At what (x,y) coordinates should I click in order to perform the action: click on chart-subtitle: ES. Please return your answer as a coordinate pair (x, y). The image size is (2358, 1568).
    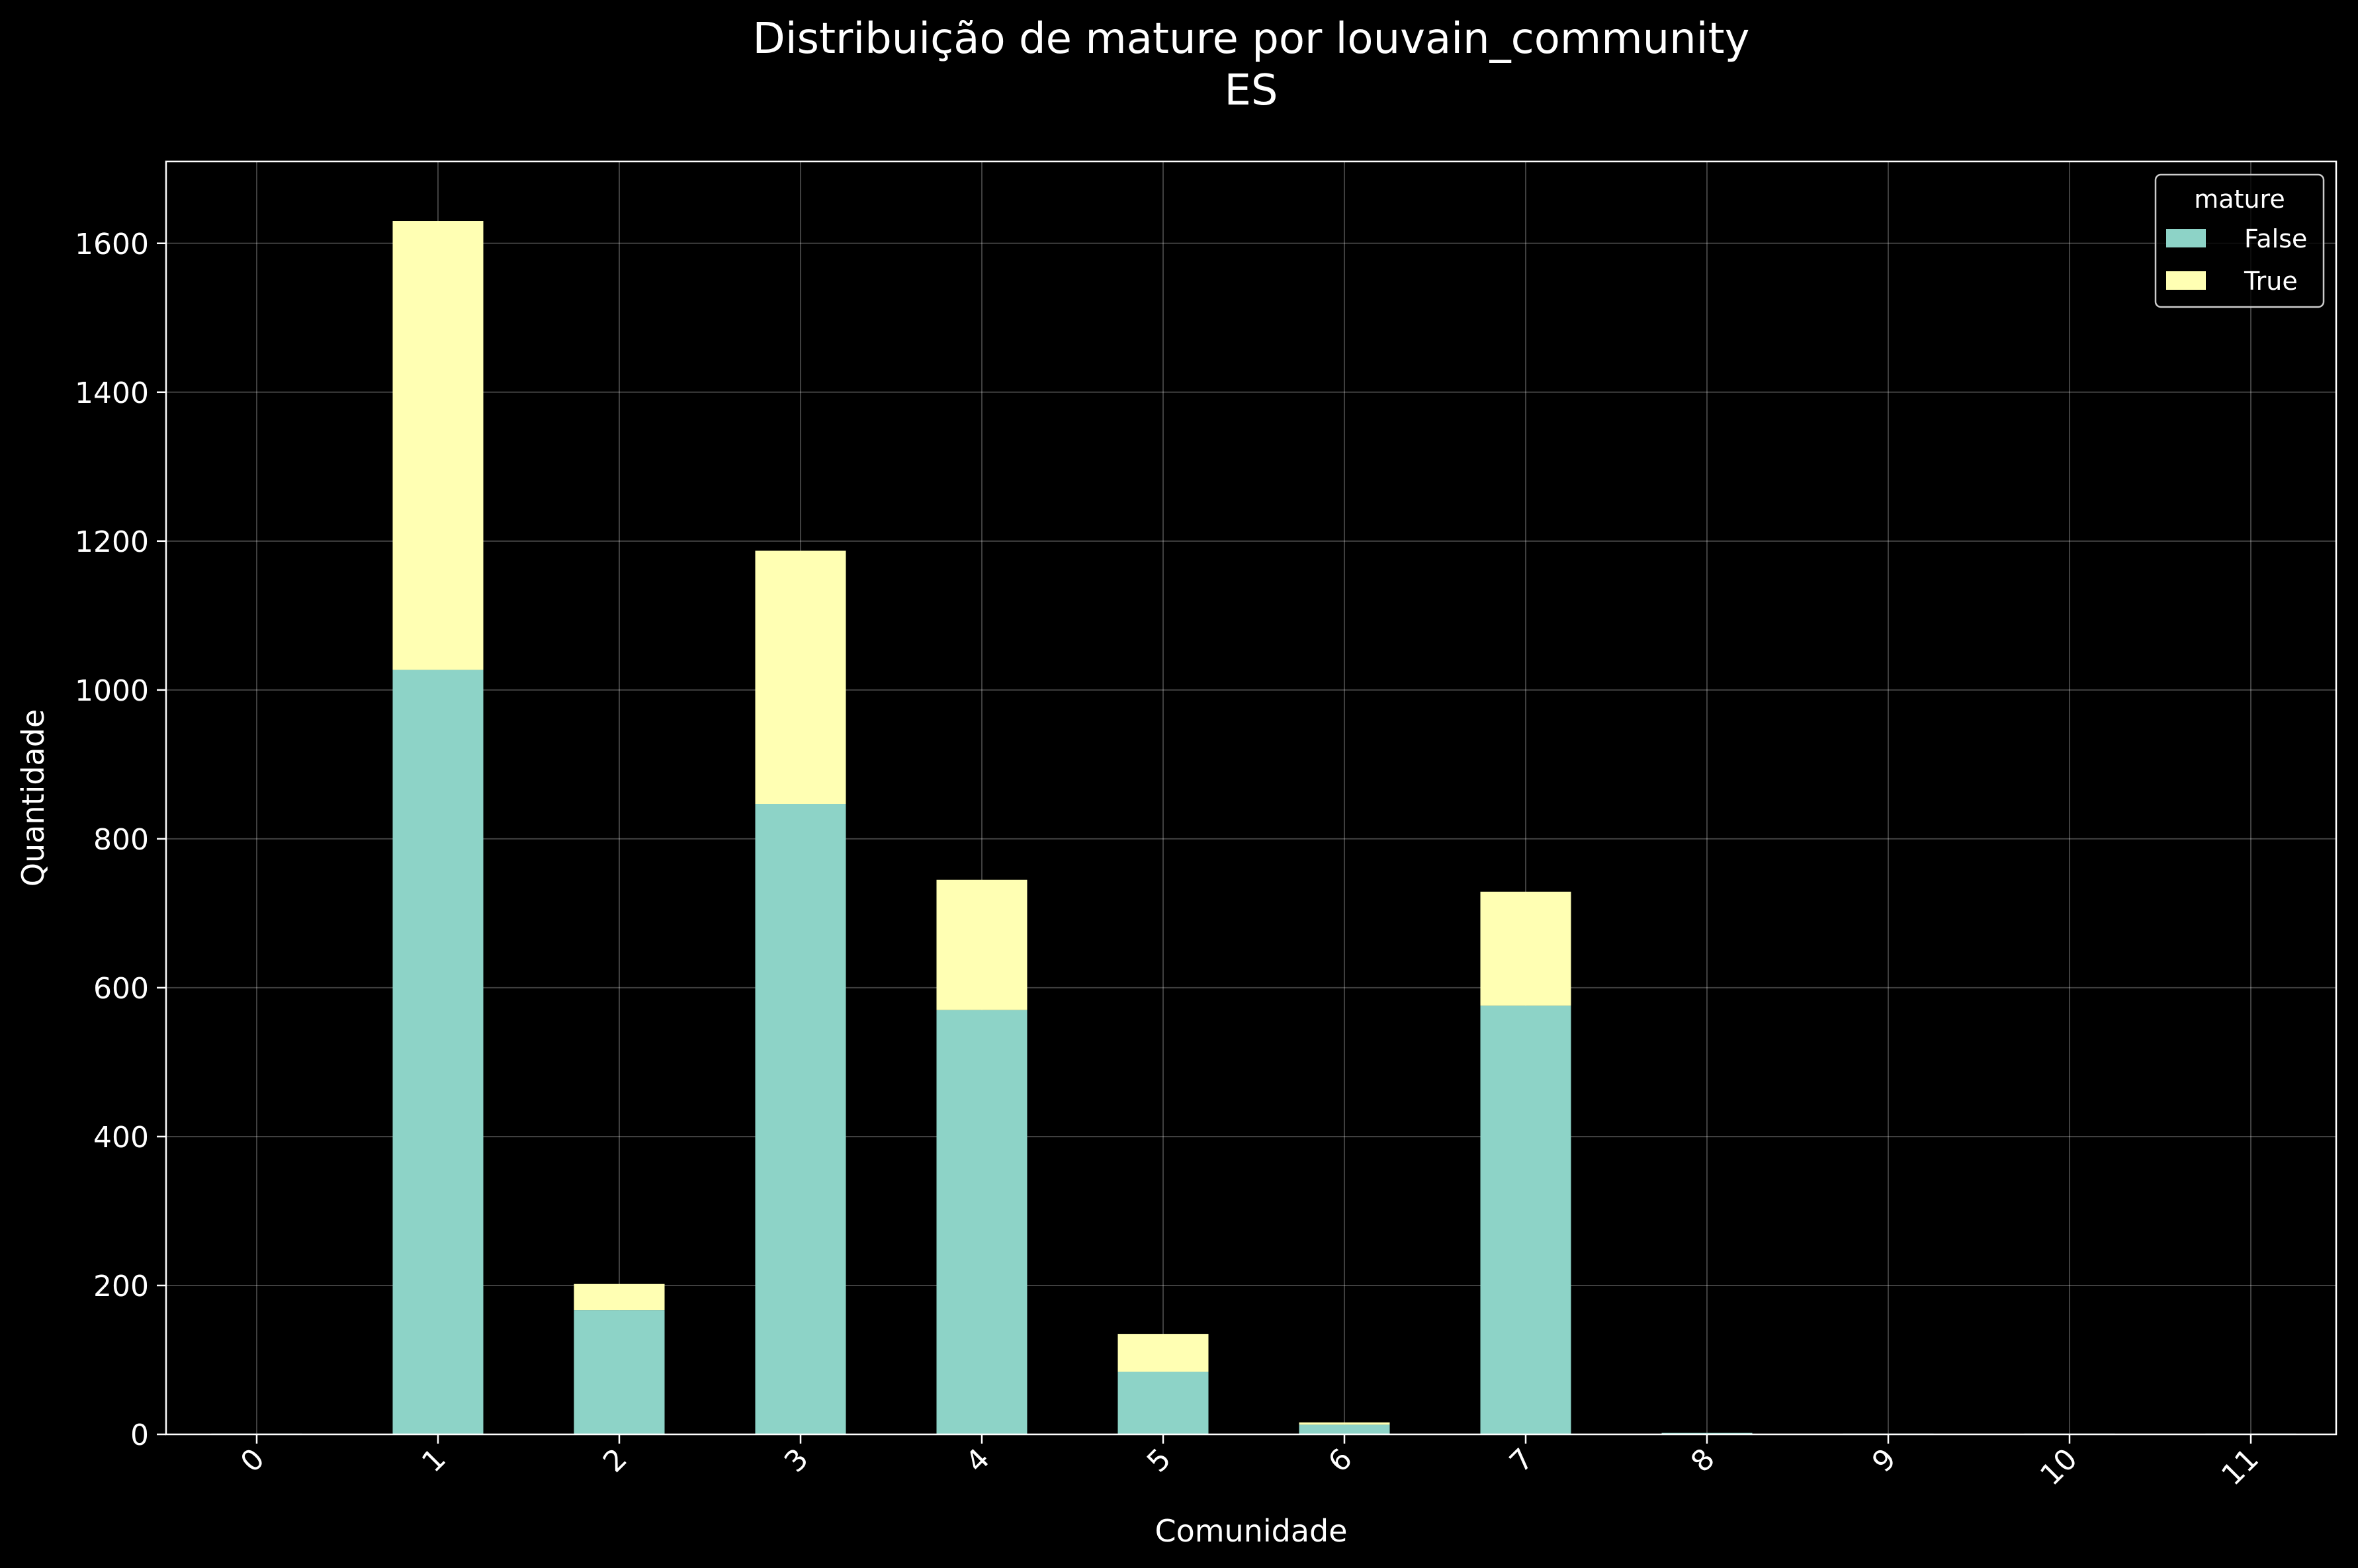
    Looking at the image, I should click on (1251, 90).